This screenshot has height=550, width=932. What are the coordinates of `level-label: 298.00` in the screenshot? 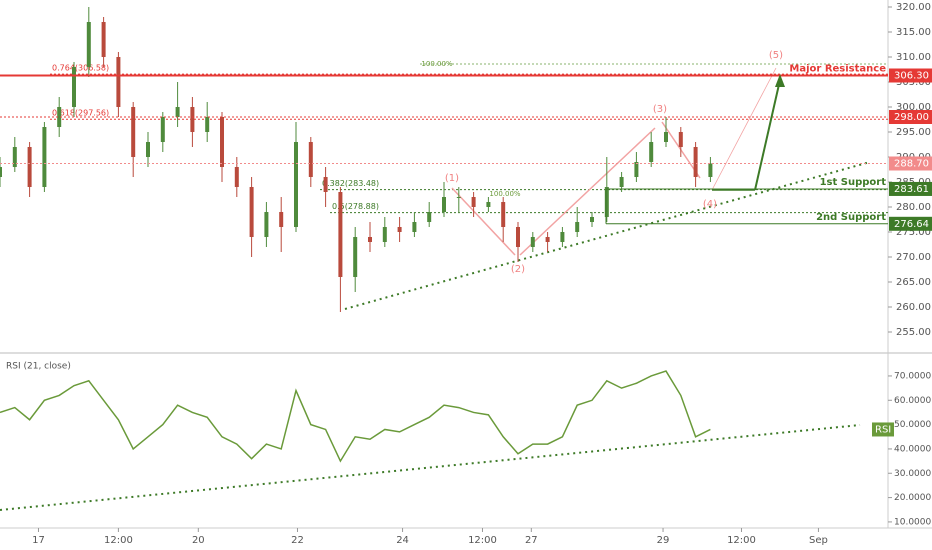 It's located at (911, 117).